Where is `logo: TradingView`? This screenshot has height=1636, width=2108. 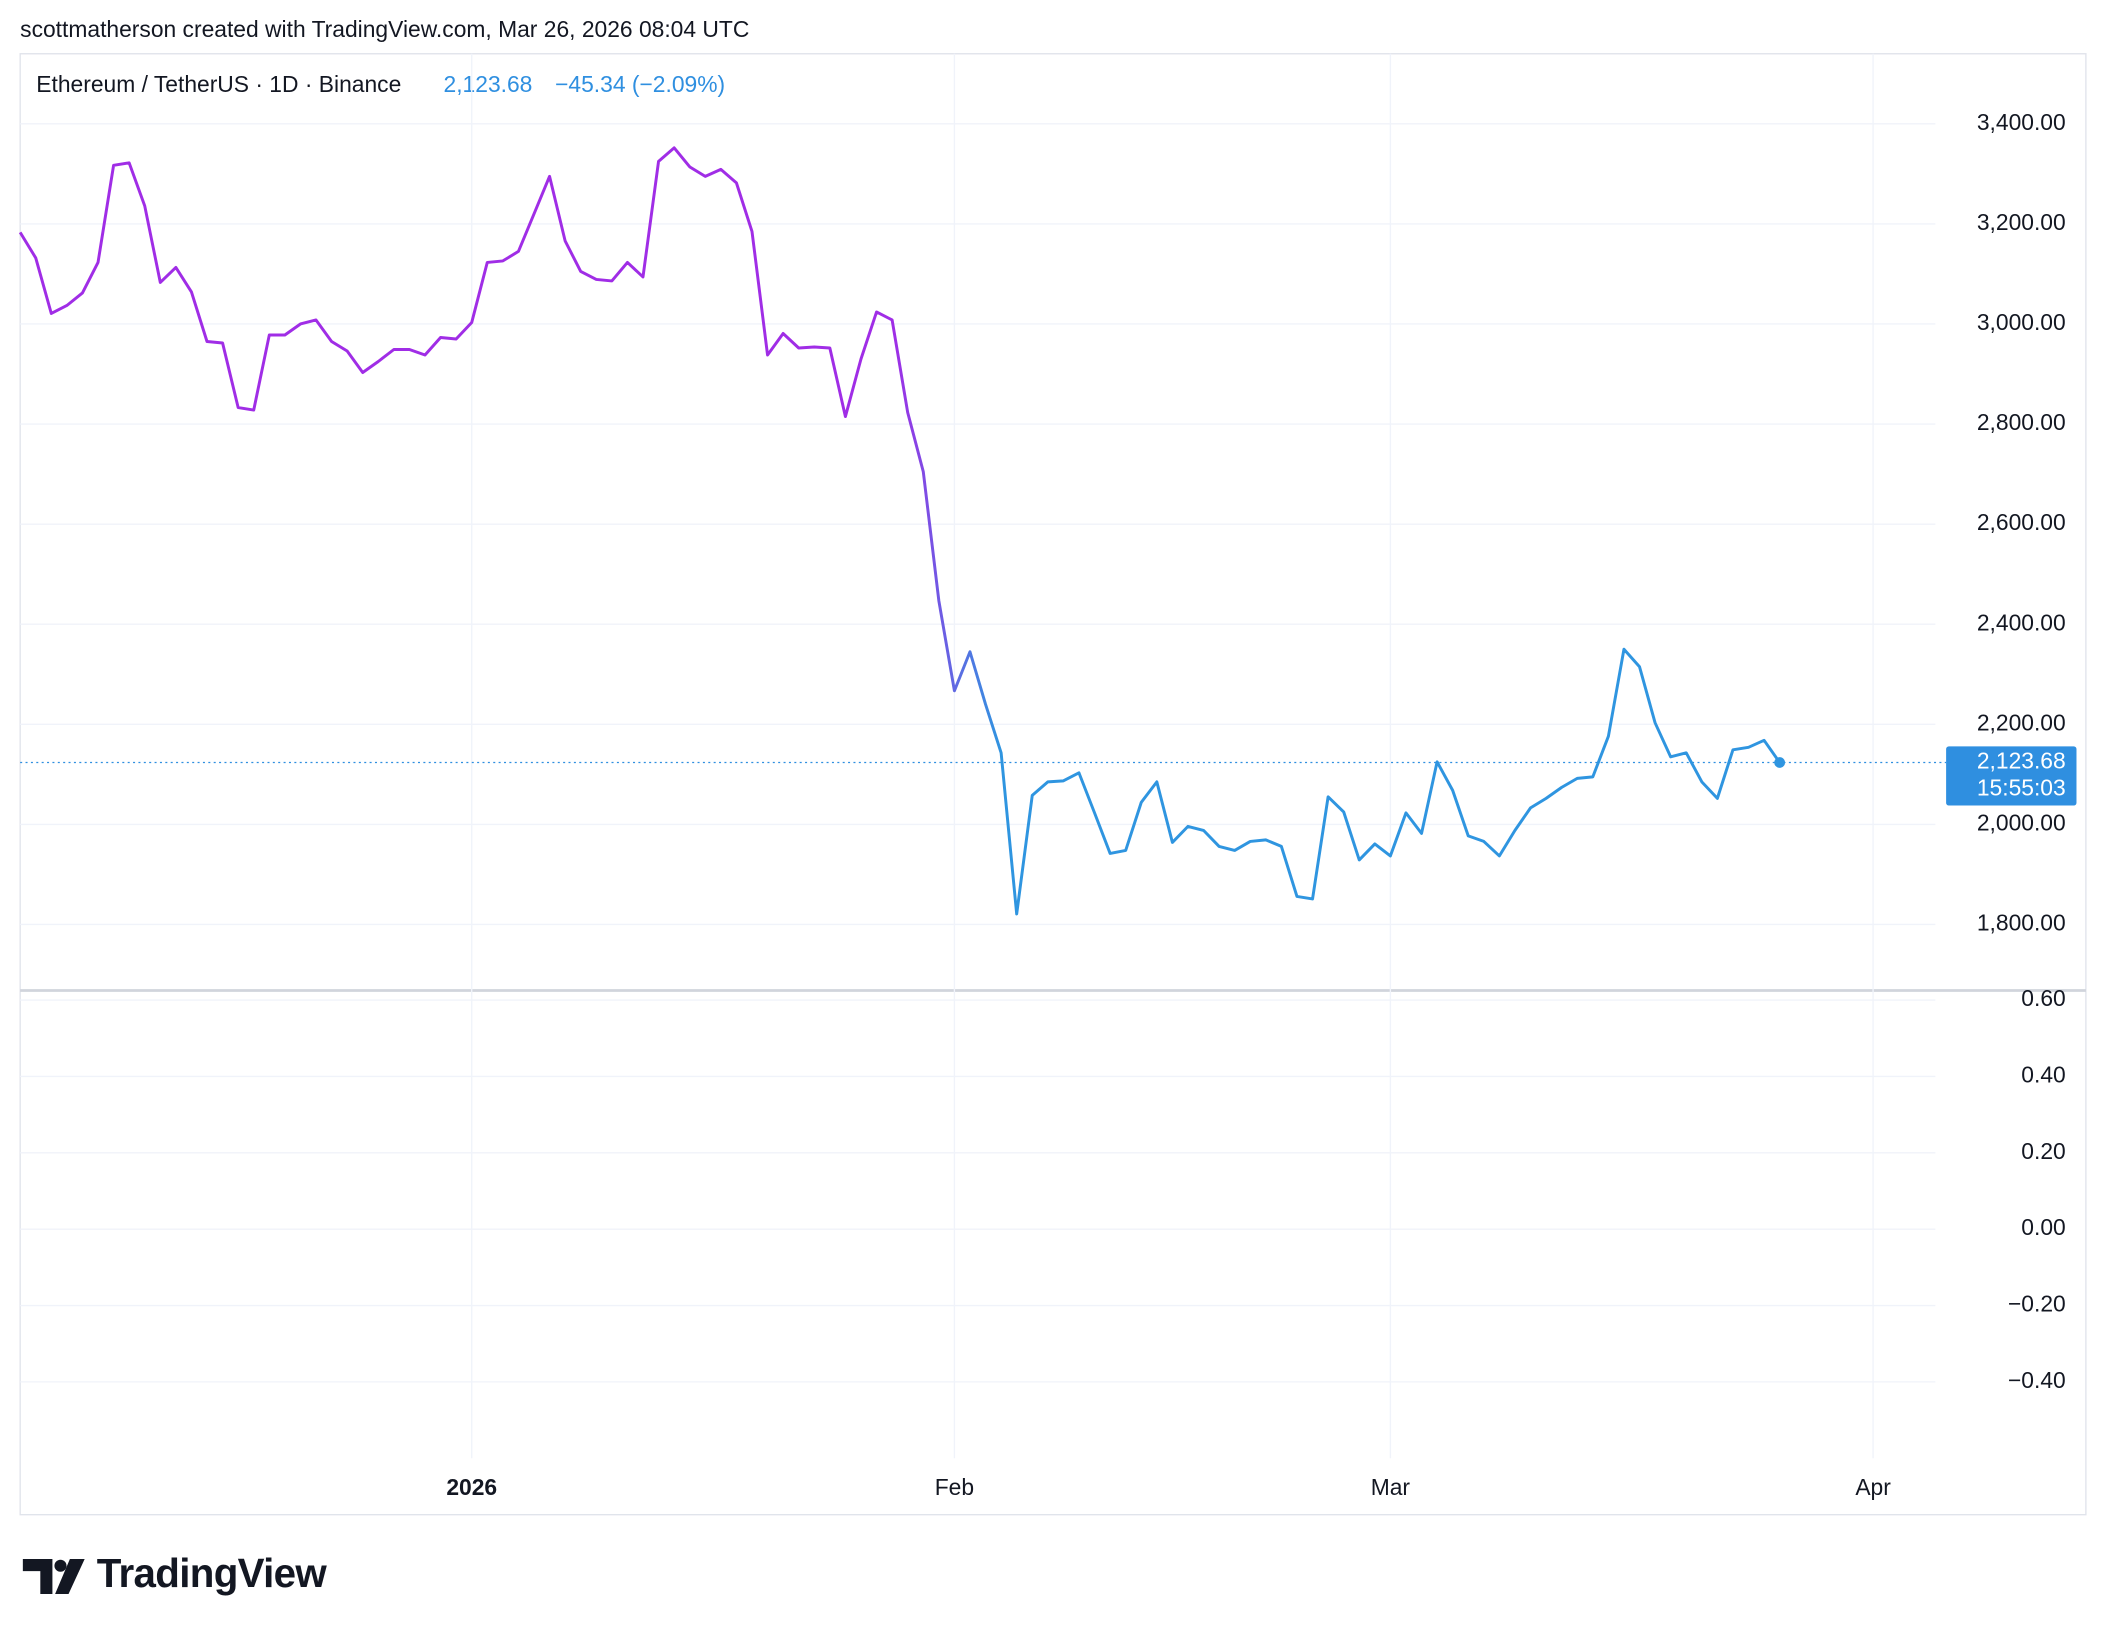 logo: TradingView is located at coordinates (175, 1573).